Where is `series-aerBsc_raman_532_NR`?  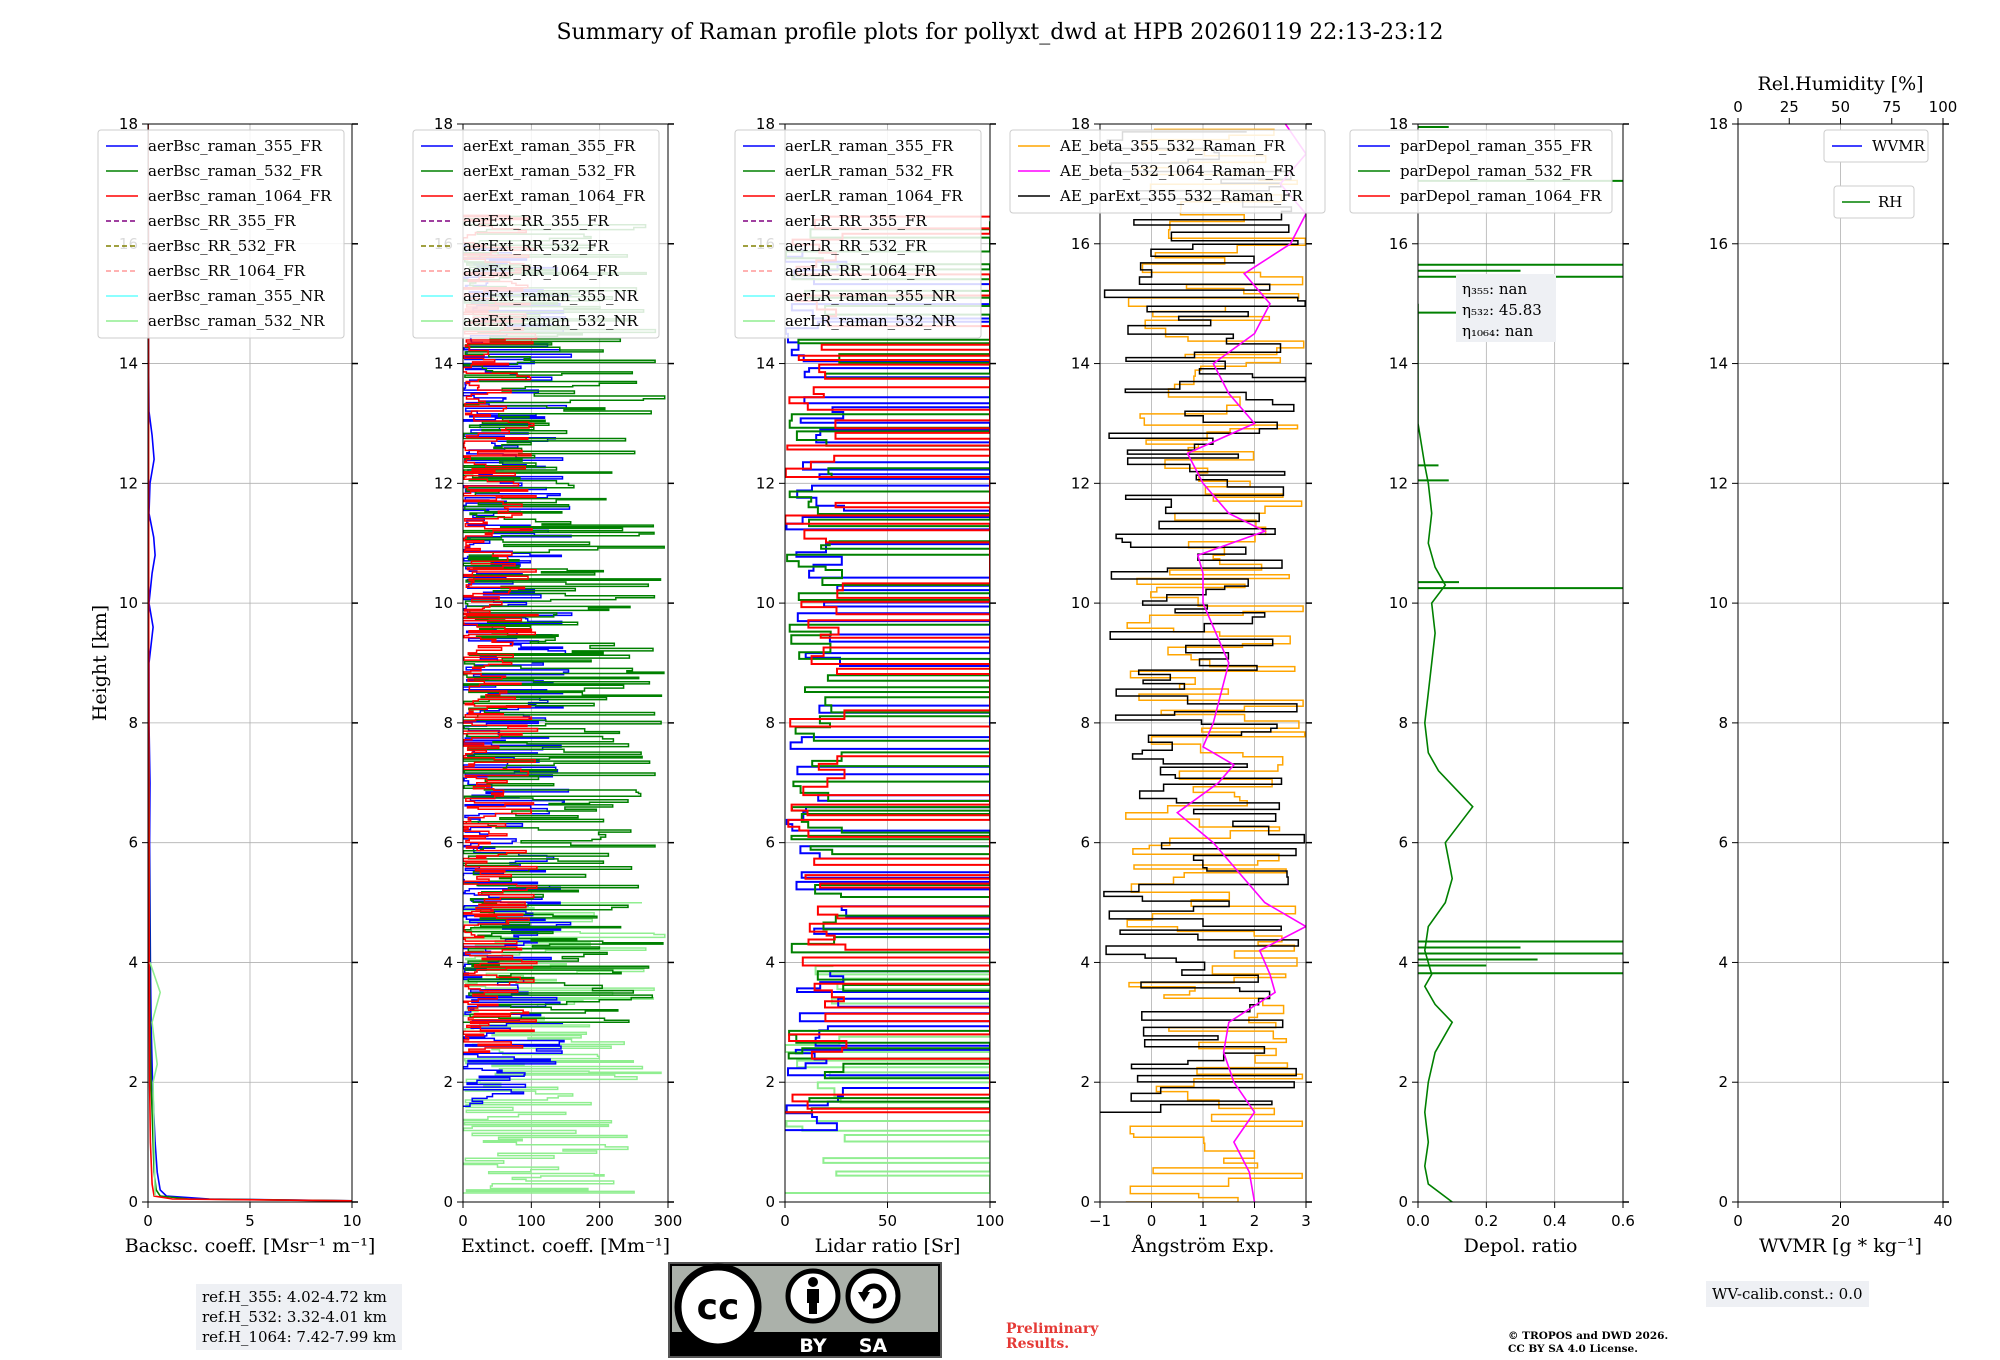 series-aerBsc_raman_532_NR is located at coordinates (155, 1079).